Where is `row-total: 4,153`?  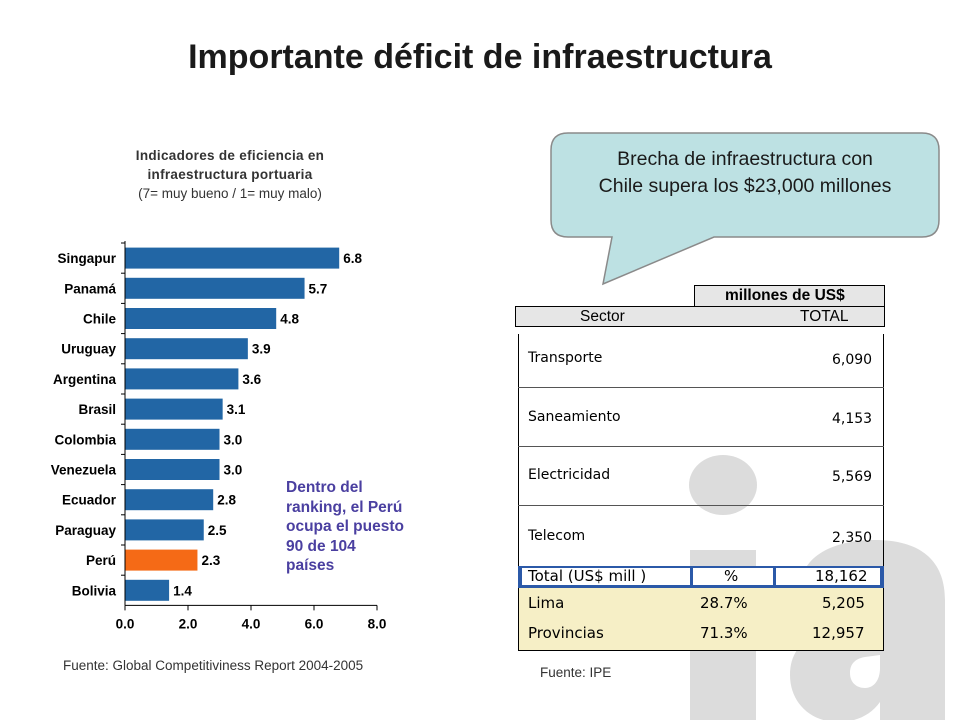
row-total: 4,153 is located at coordinates (852, 419).